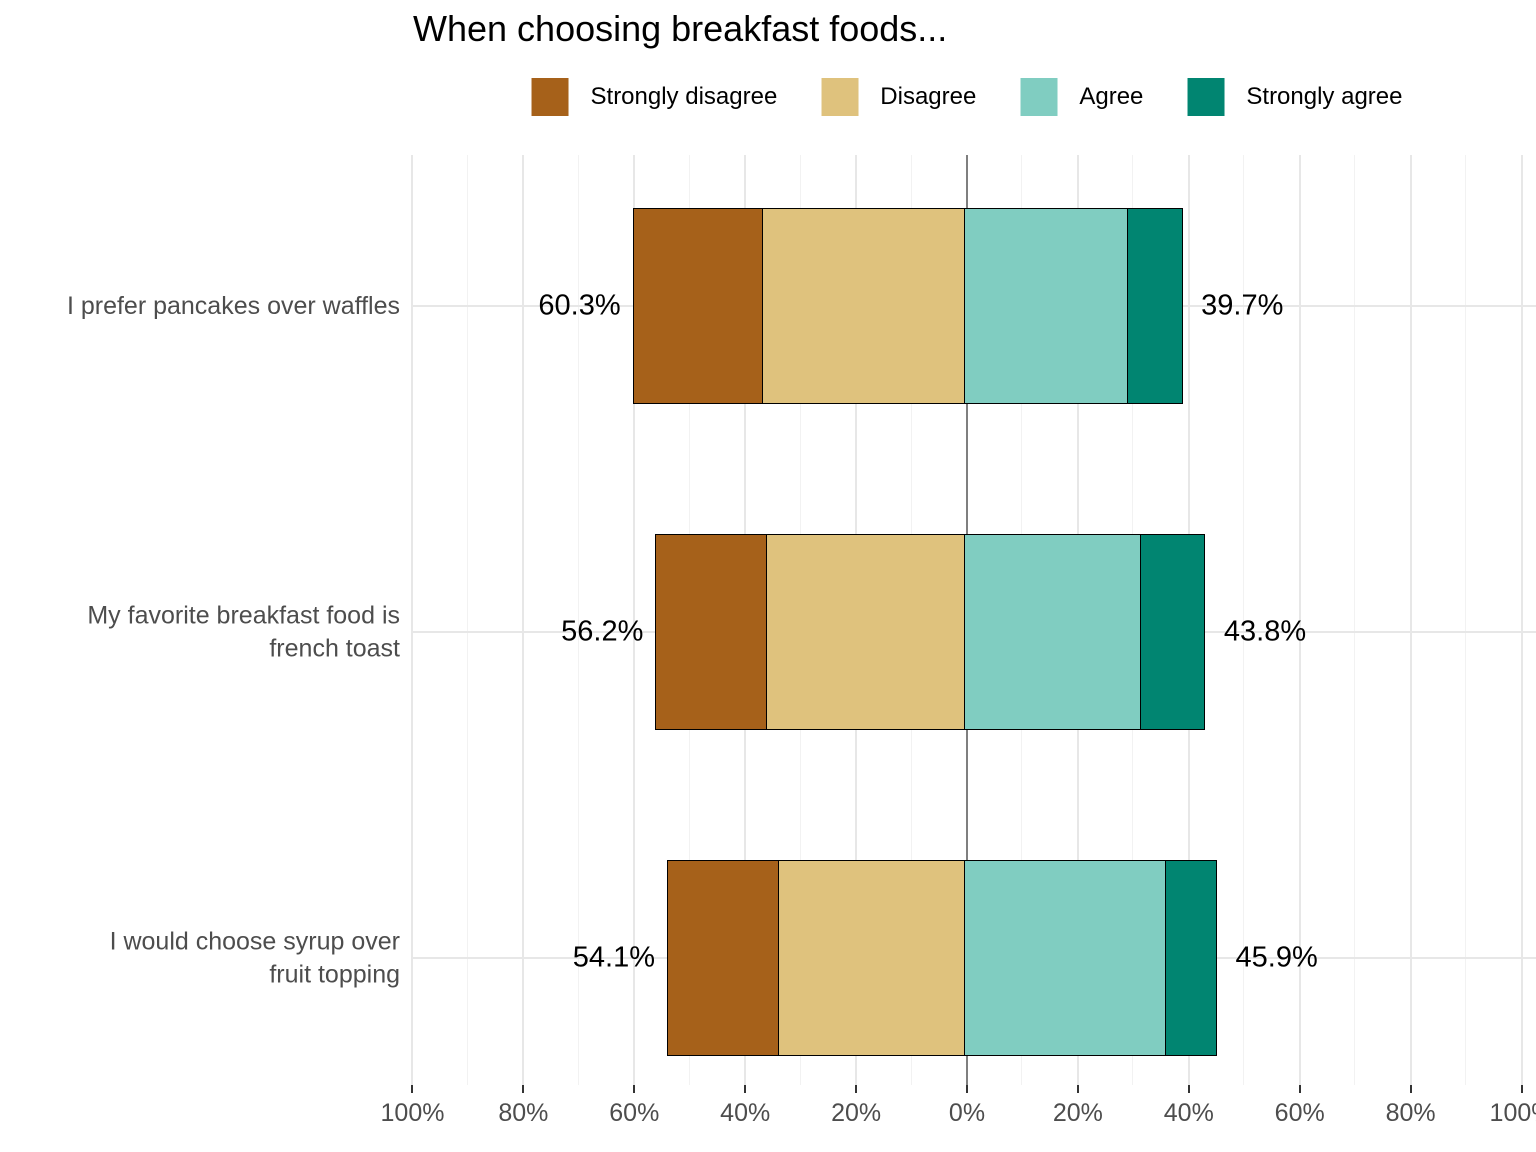 The height and width of the screenshot is (1152, 1536). I want to click on category-label: I would choose syrup over fruit topping, so click(254, 958).